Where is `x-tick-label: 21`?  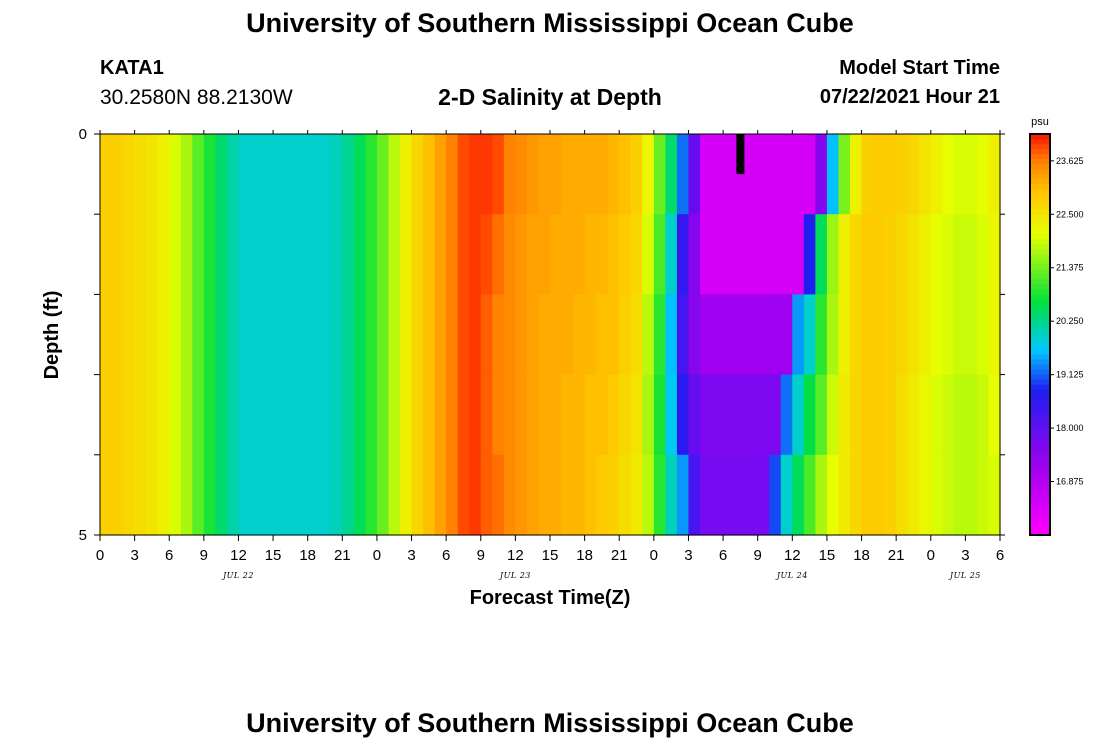 x-tick-label: 21 is located at coordinates (342, 555).